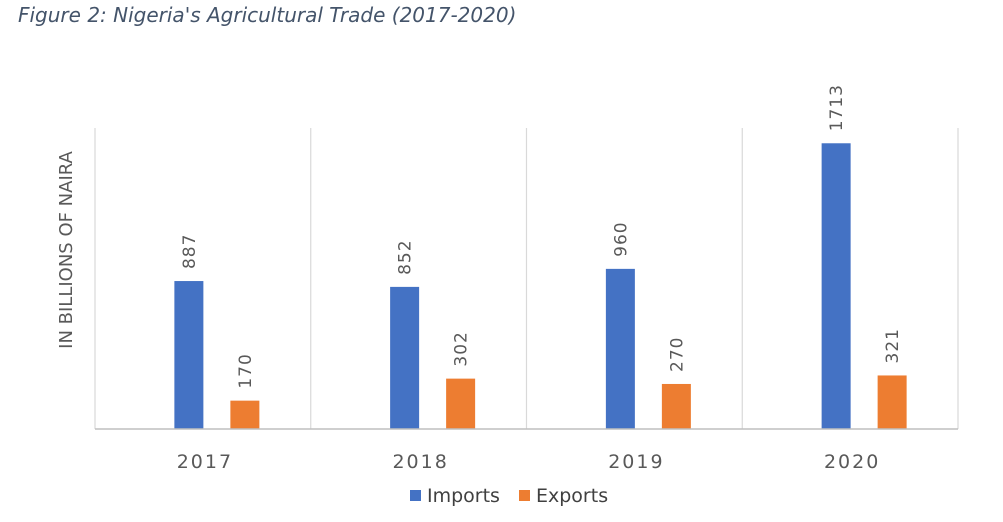 The image size is (1003, 522). I want to click on bar-exports-2017, so click(245, 414).